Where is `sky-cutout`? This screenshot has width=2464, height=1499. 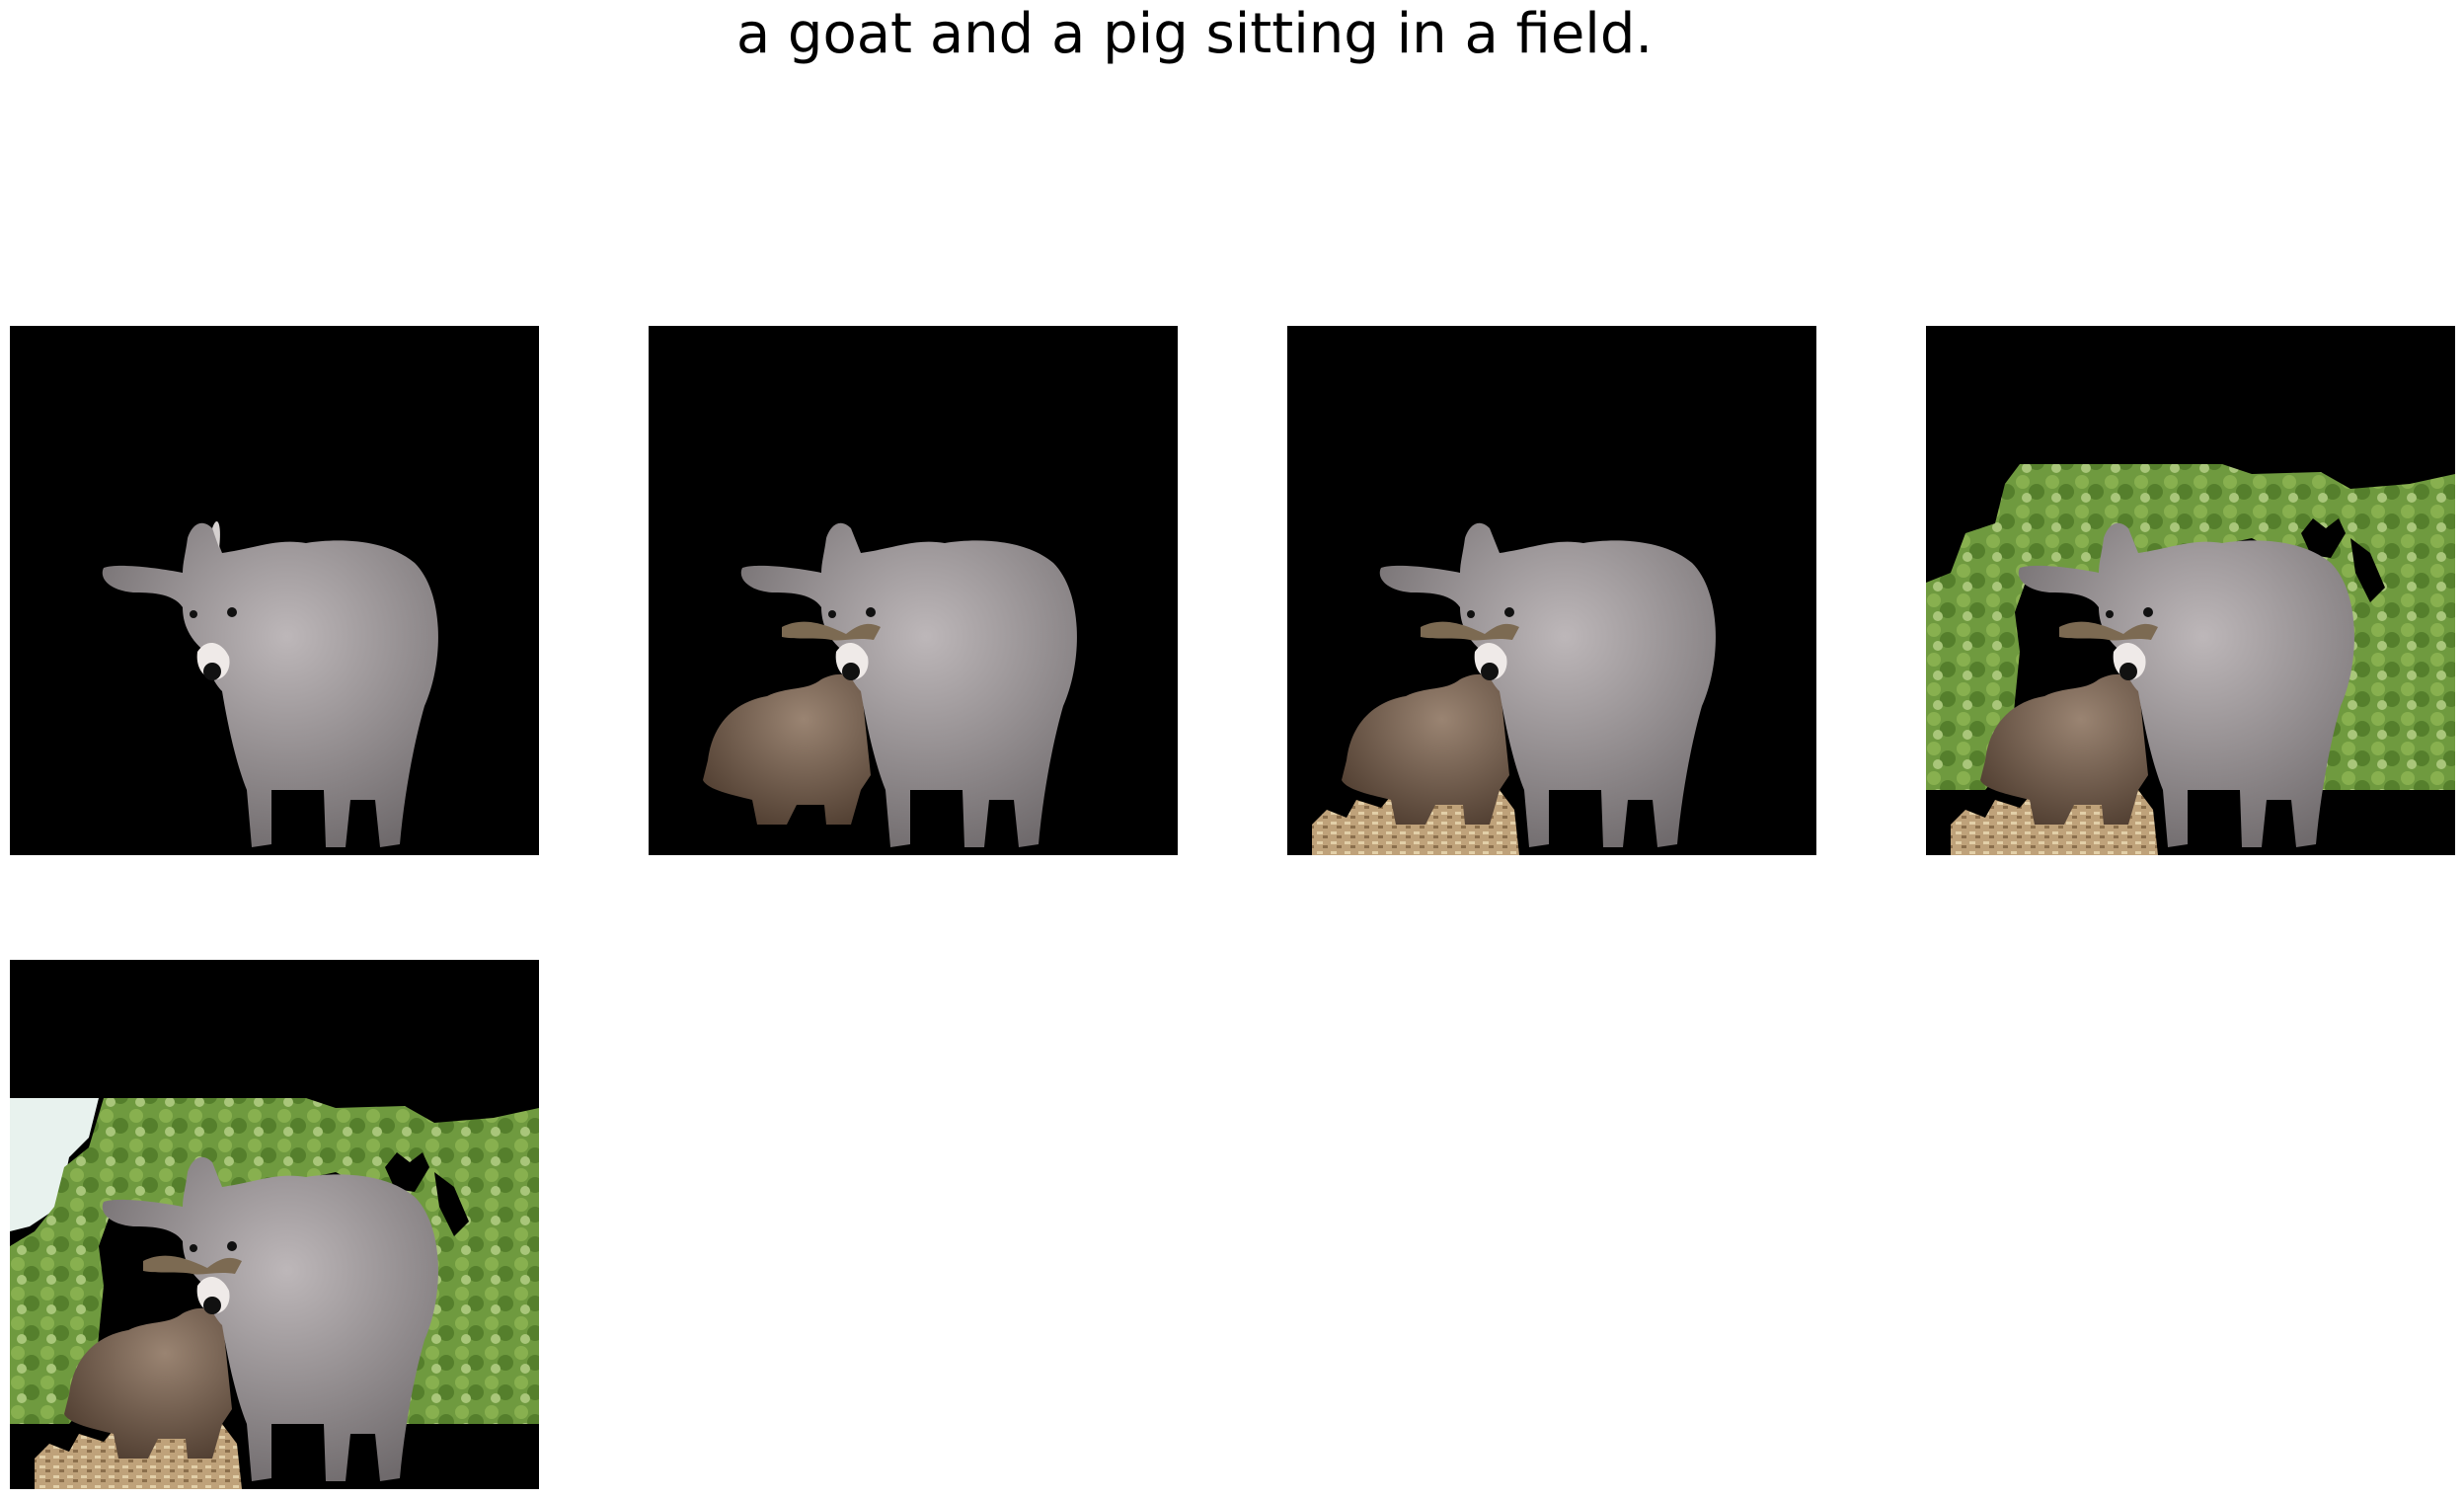 sky-cutout is located at coordinates (54, 1164).